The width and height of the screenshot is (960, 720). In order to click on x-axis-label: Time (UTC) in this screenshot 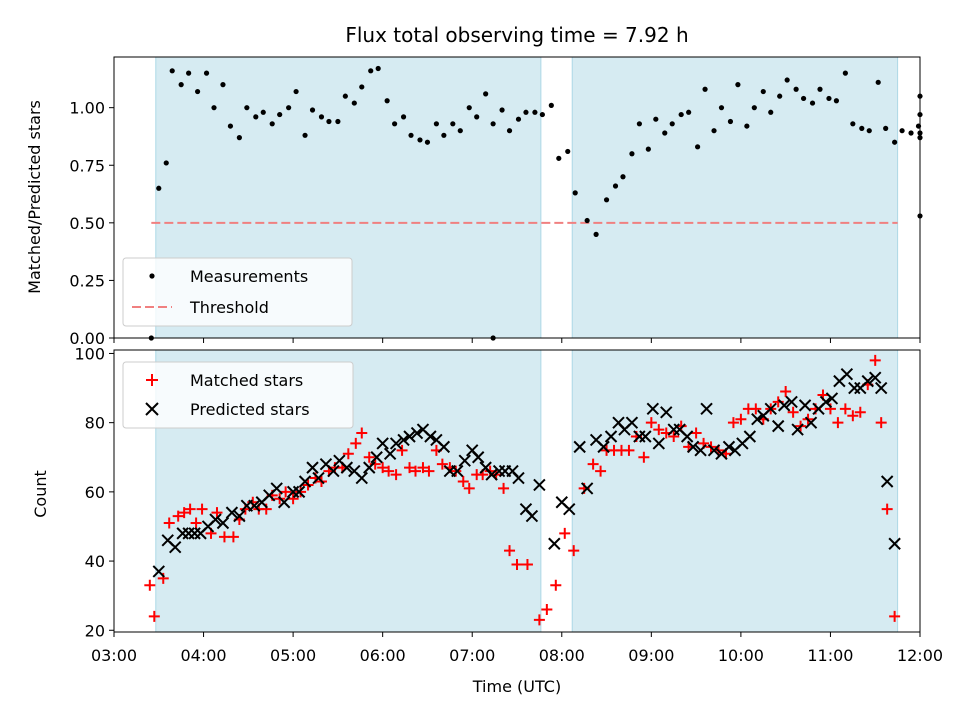, I will do `click(516, 686)`.